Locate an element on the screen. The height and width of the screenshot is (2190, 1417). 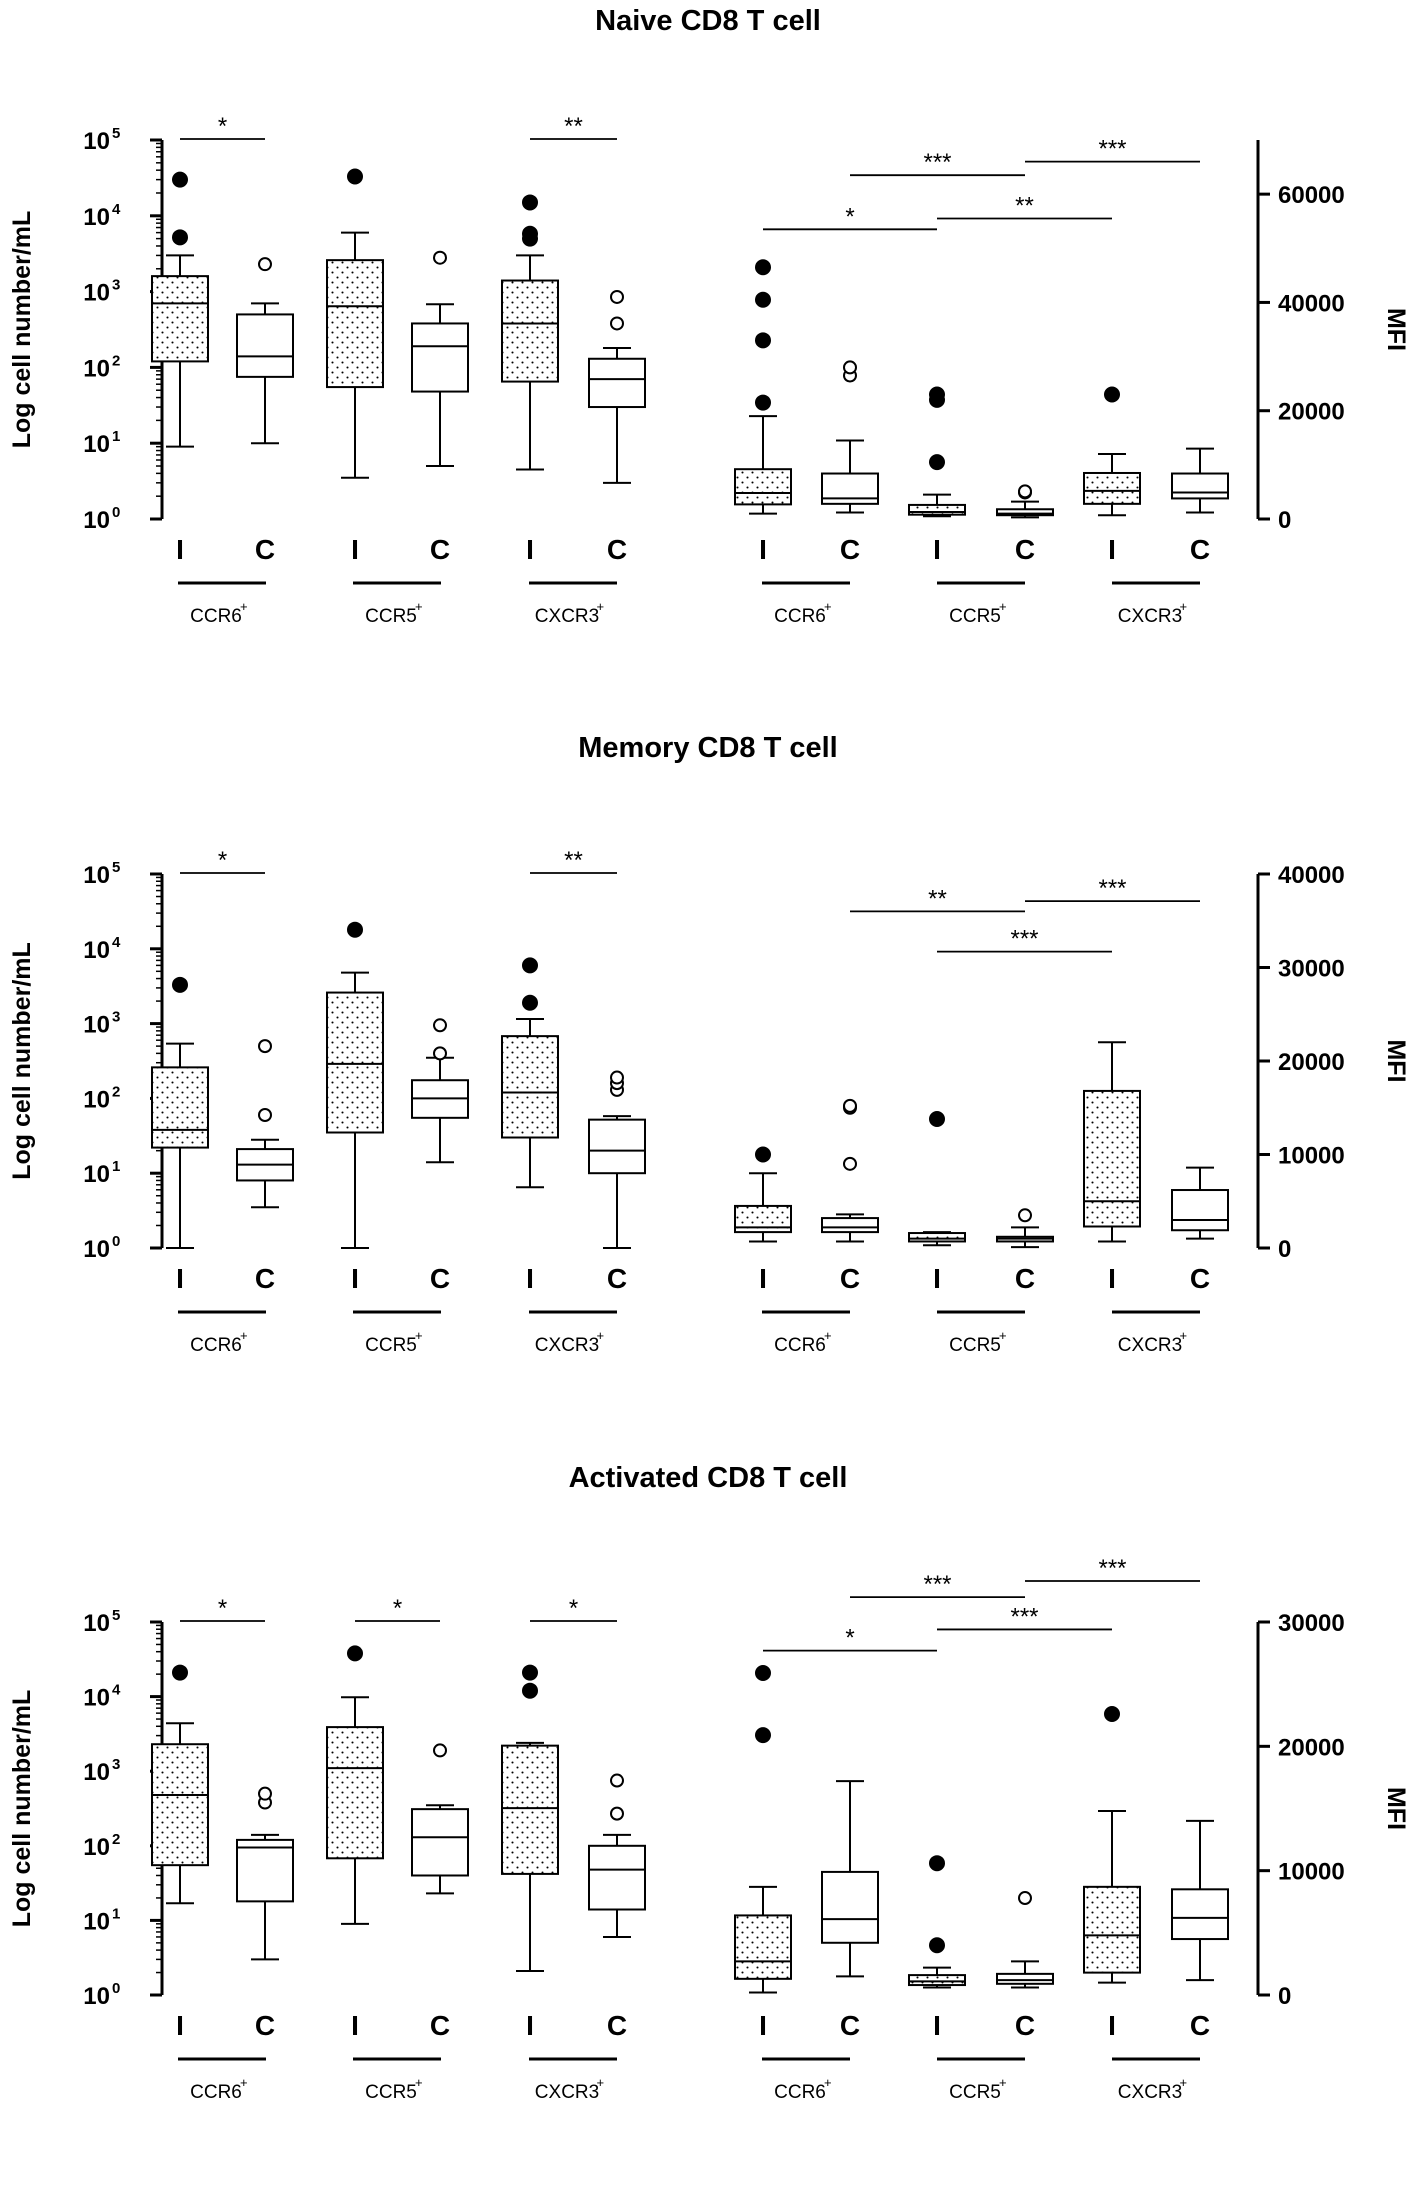
right-y-tick-label: 30000 is located at coordinates (1311, 969).